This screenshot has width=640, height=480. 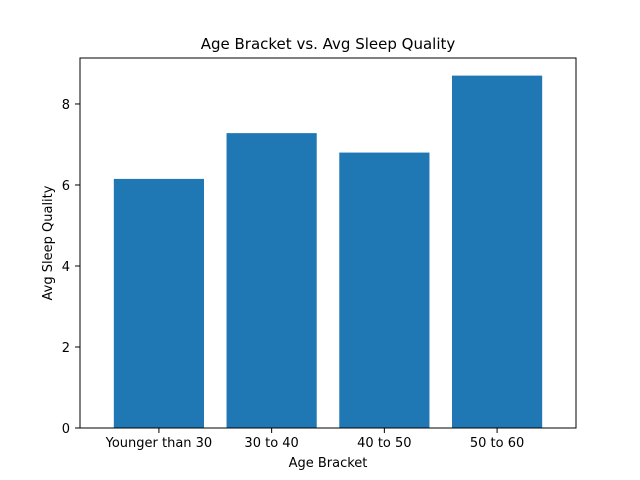 What do you see at coordinates (48, 242) in the screenshot?
I see `y-axis-label: Avg Sleep Quality` at bounding box center [48, 242].